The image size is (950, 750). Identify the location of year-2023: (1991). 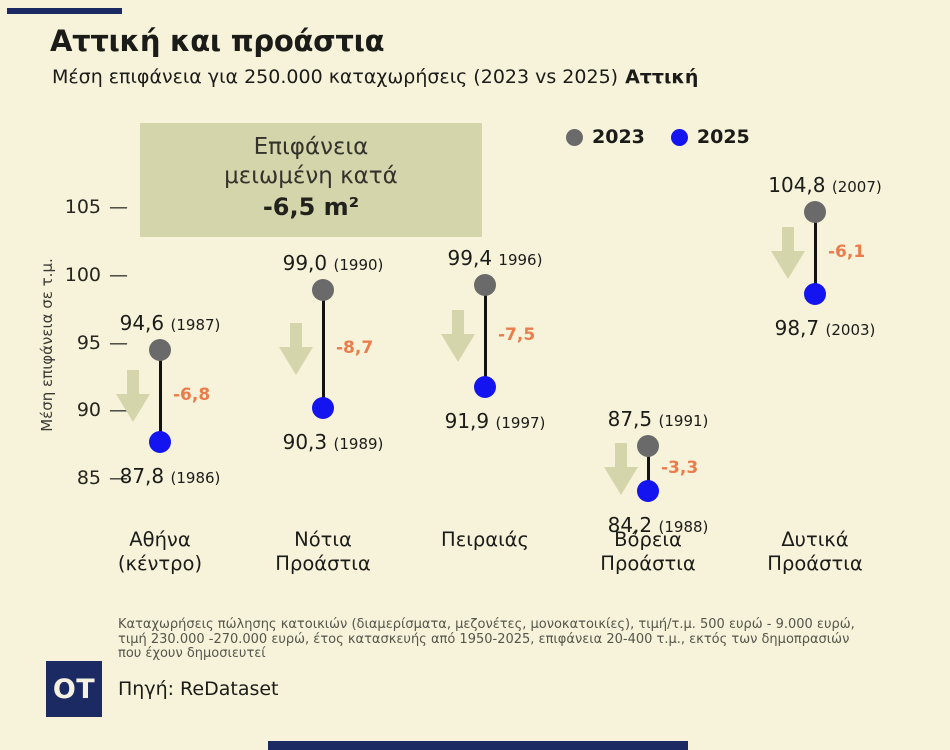
(683, 421).